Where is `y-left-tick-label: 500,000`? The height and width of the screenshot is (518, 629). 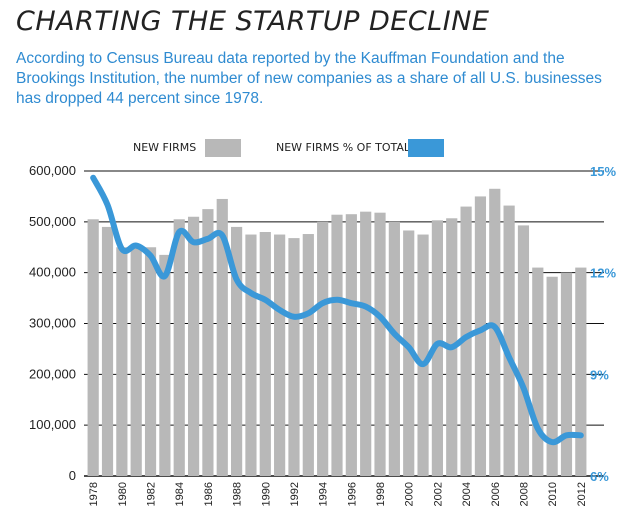 y-left-tick-label: 500,000 is located at coordinates (52, 221).